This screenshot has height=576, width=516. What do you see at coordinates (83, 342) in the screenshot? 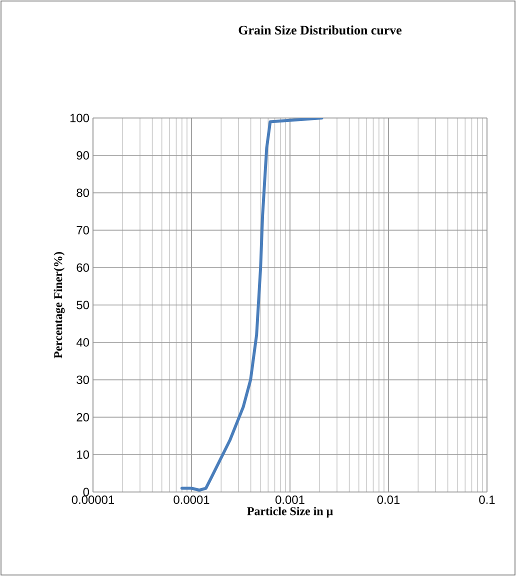
I see `y-tick-label: 40` at bounding box center [83, 342].